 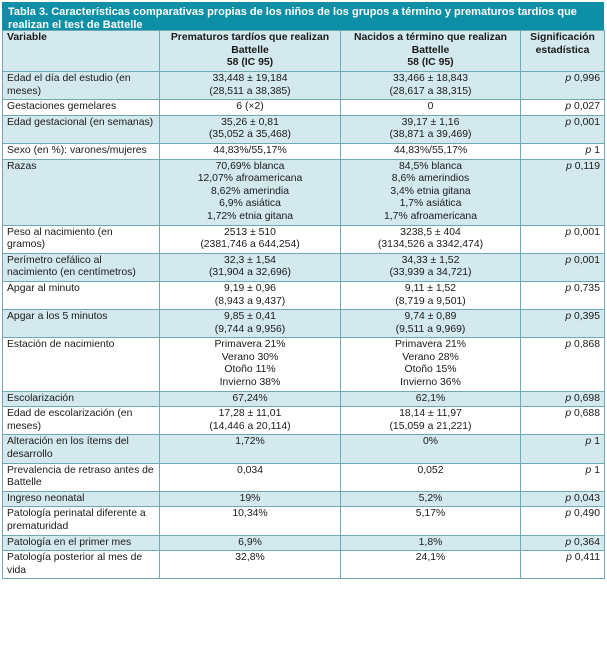 What do you see at coordinates (70, 414) in the screenshot?
I see `variable-cell-line: Edad de escolarización (en` at bounding box center [70, 414].